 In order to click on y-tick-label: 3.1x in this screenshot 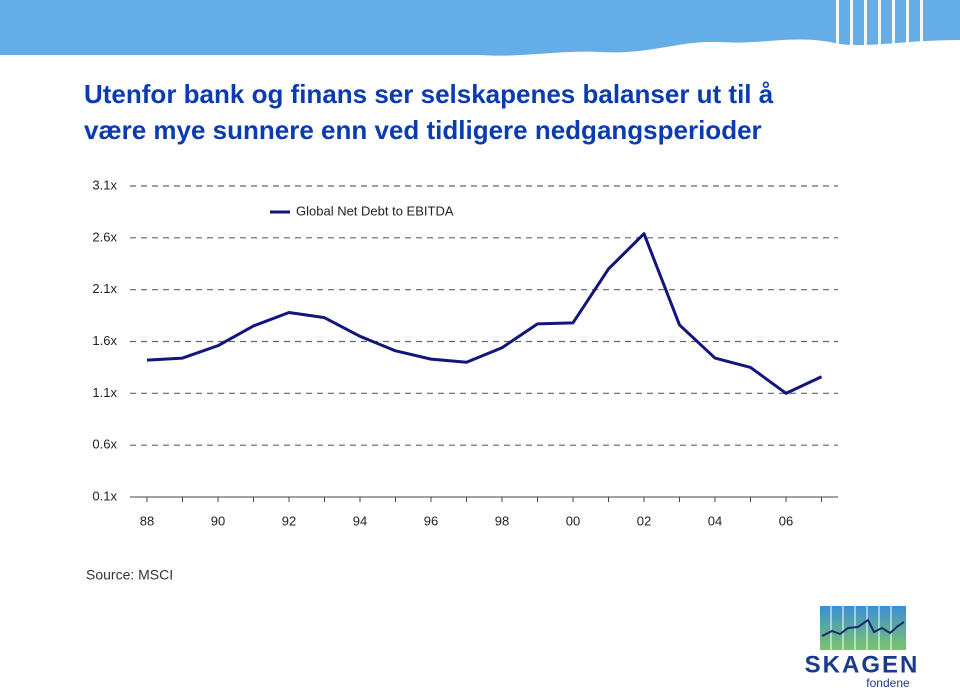, I will do `click(104, 184)`.